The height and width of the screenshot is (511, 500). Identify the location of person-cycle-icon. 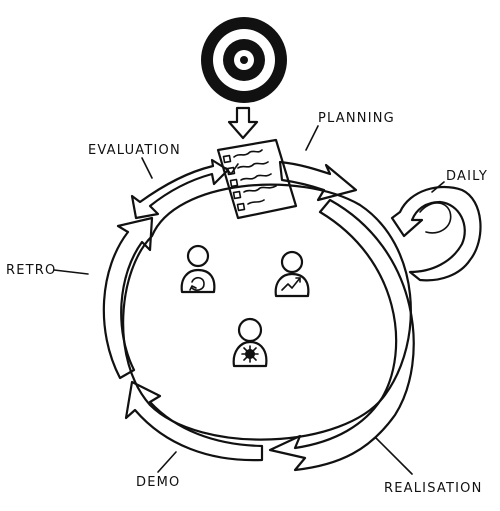
(198, 269).